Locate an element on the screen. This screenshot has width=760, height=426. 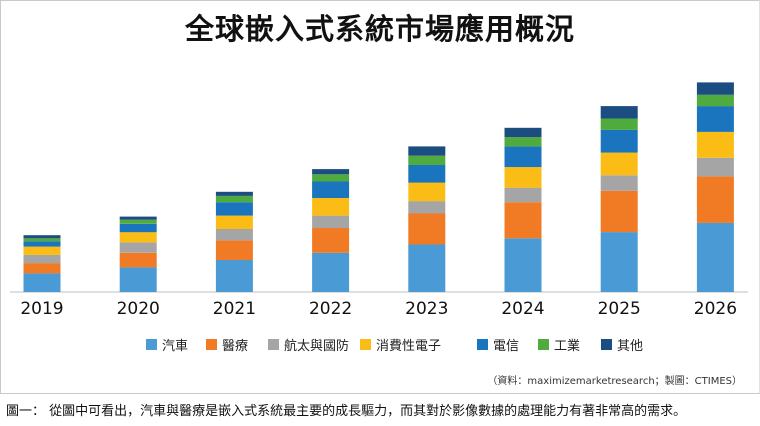
x-tick-label: 2026 is located at coordinates (715, 309).